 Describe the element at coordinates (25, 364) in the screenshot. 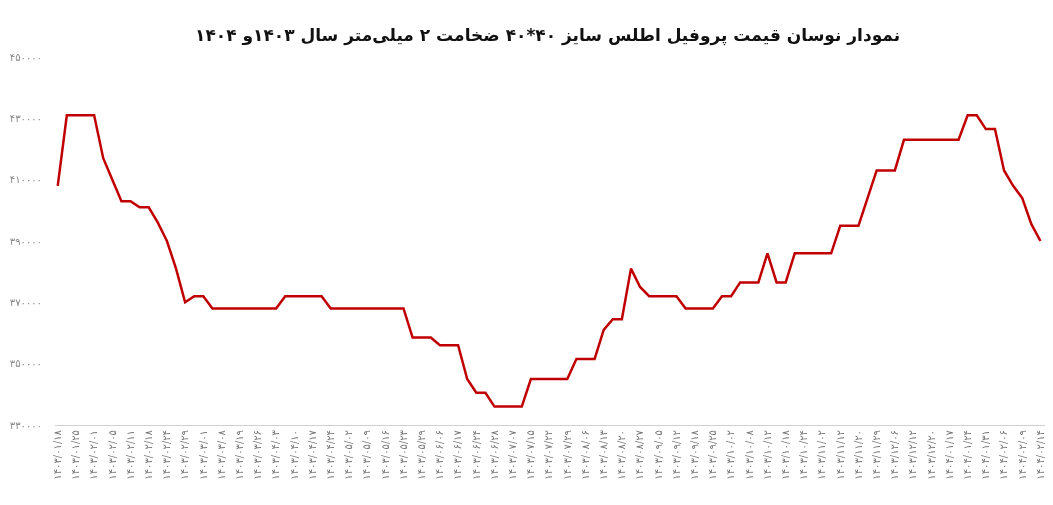

I see `y-tick-label: ۳۵۰۰۰۰` at that location.